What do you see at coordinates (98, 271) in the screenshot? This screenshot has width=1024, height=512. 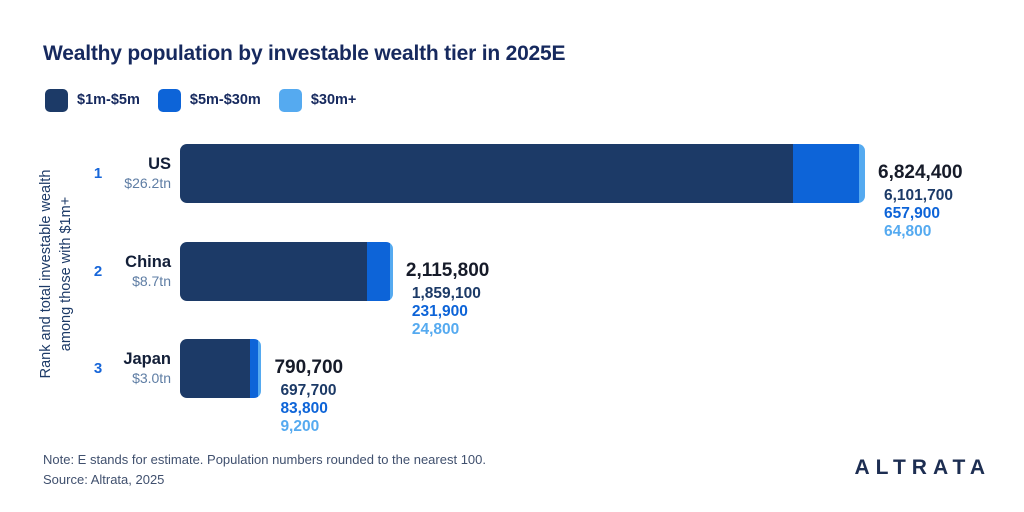 I see `rank-label: 2` at bounding box center [98, 271].